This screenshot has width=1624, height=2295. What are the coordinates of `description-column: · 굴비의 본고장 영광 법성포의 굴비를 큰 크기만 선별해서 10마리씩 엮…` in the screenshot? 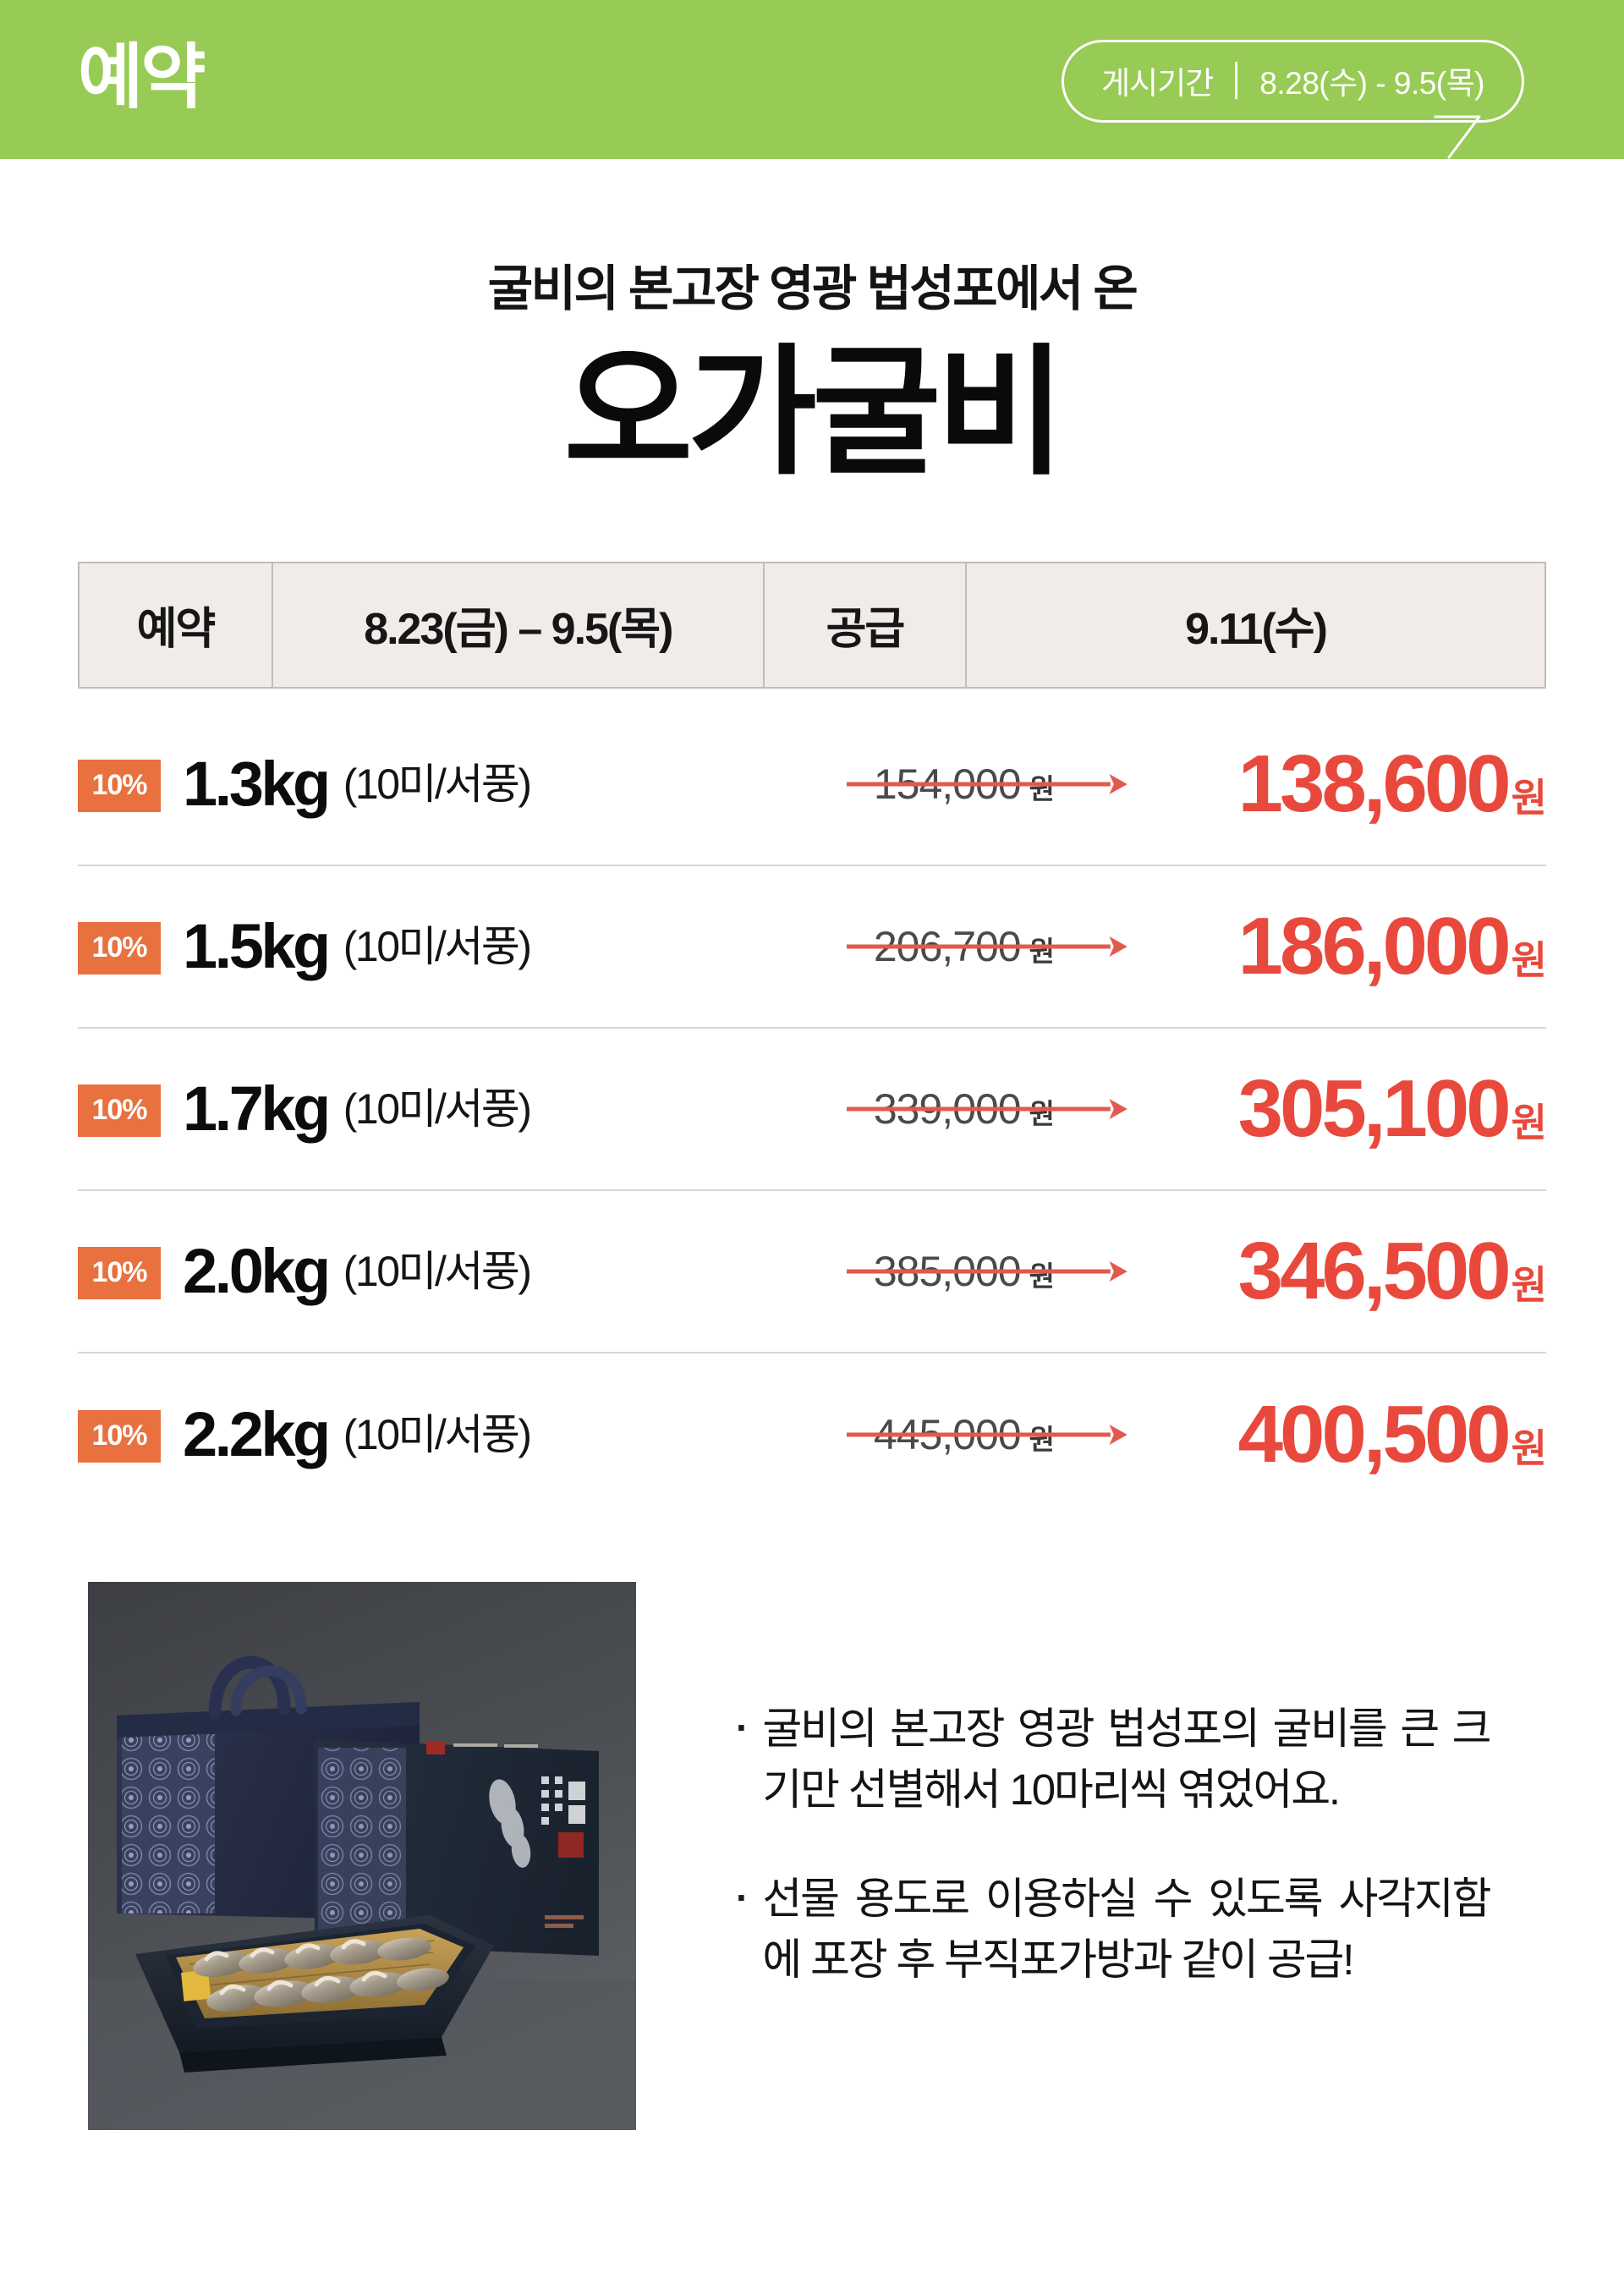 It's located at (1091, 1786).